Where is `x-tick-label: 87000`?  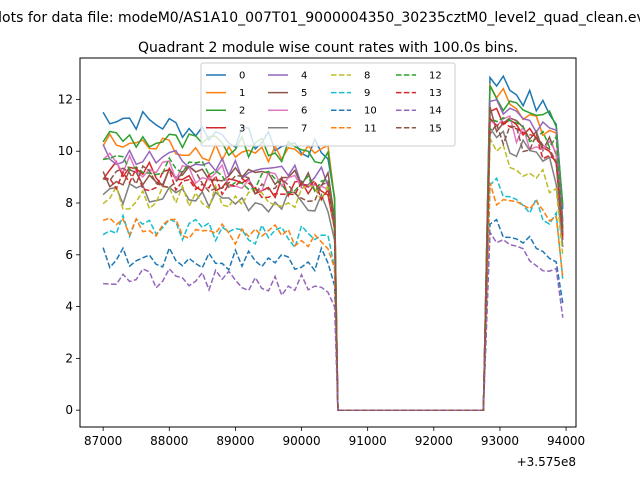
x-tick-label: 87000 is located at coordinates (103, 441).